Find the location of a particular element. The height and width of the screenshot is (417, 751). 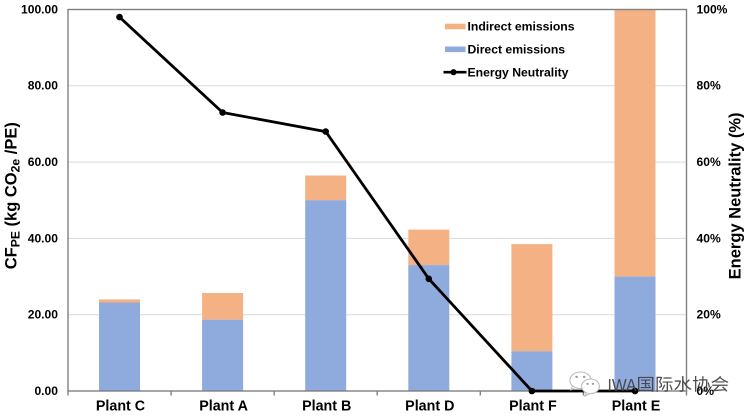

svg-text: 40% is located at coordinates (709, 238).